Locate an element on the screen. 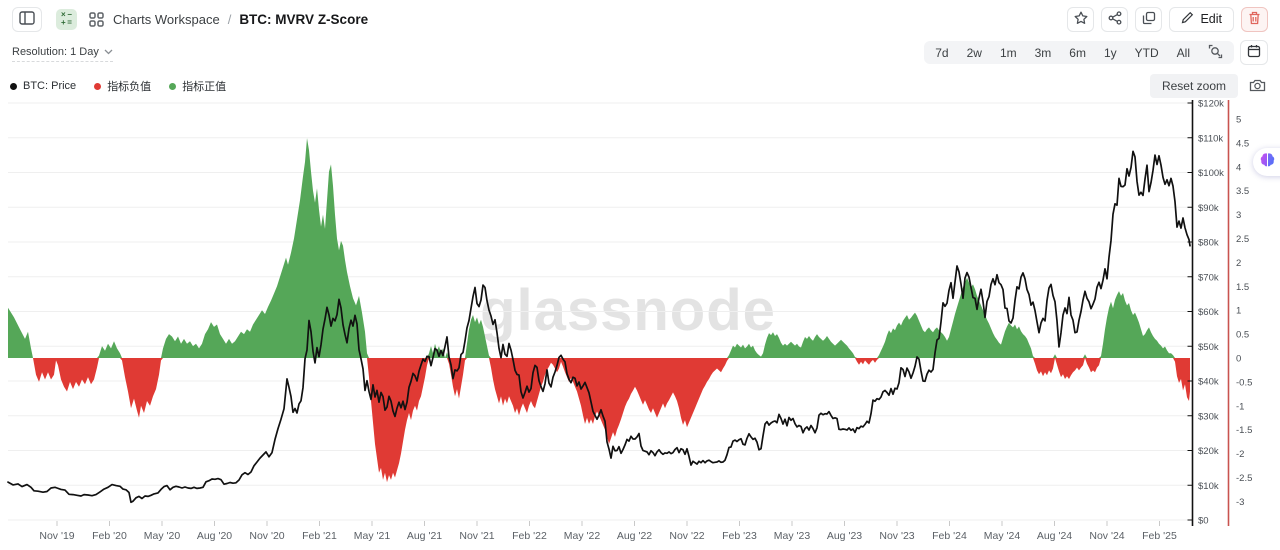 The height and width of the screenshot is (550, 1280). zscore-axis-label: 0.5 is located at coordinates (1242, 335).